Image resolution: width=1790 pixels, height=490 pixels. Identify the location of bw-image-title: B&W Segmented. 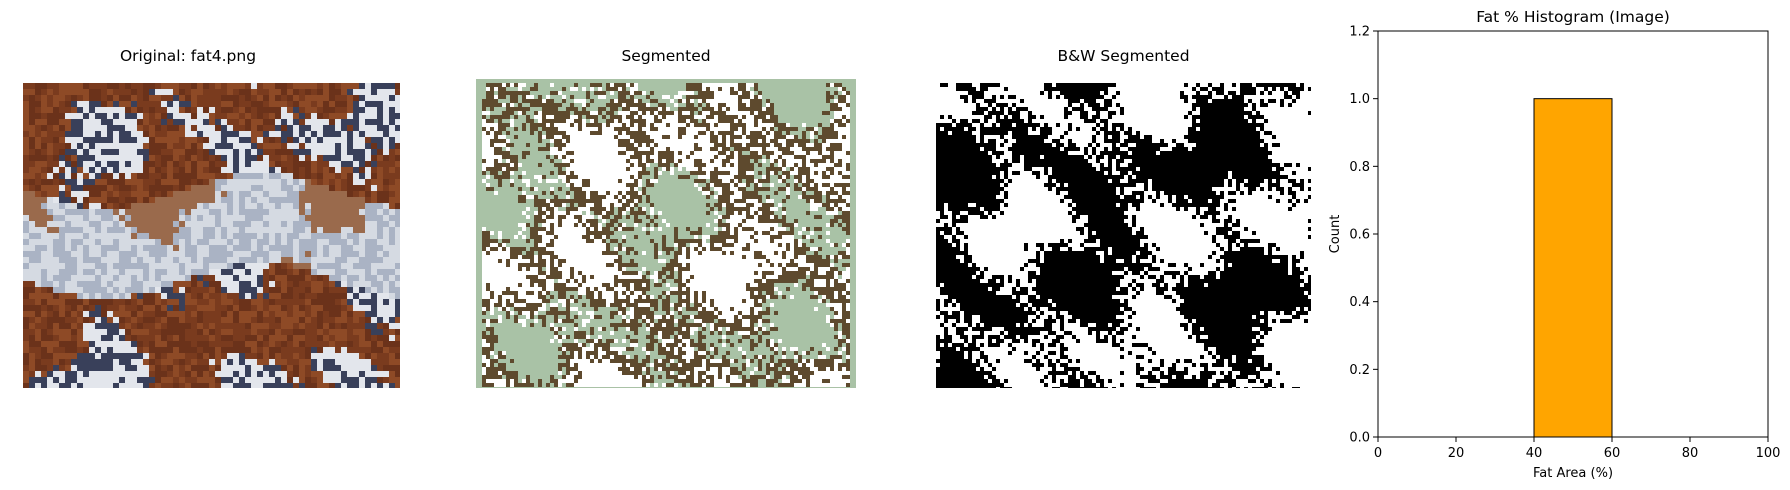
(1123, 56).